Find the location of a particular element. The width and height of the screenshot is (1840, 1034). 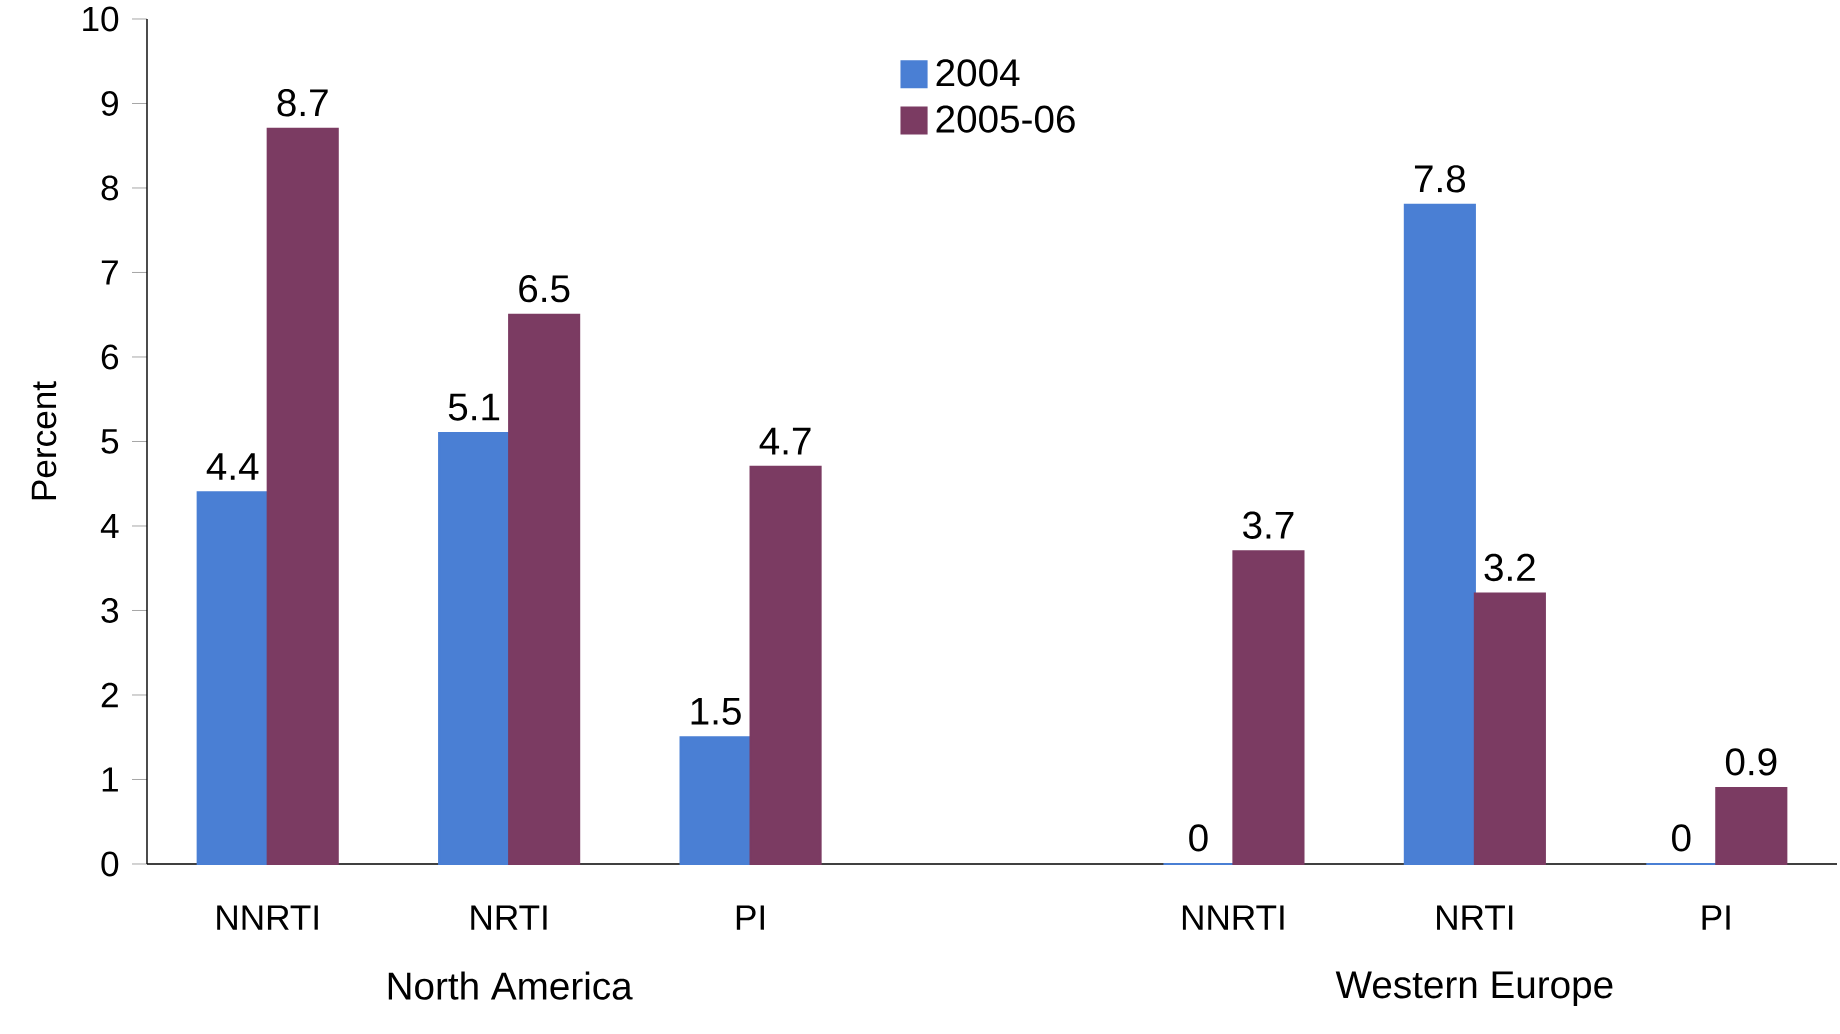

data-label: 8.7 is located at coordinates (302, 103).